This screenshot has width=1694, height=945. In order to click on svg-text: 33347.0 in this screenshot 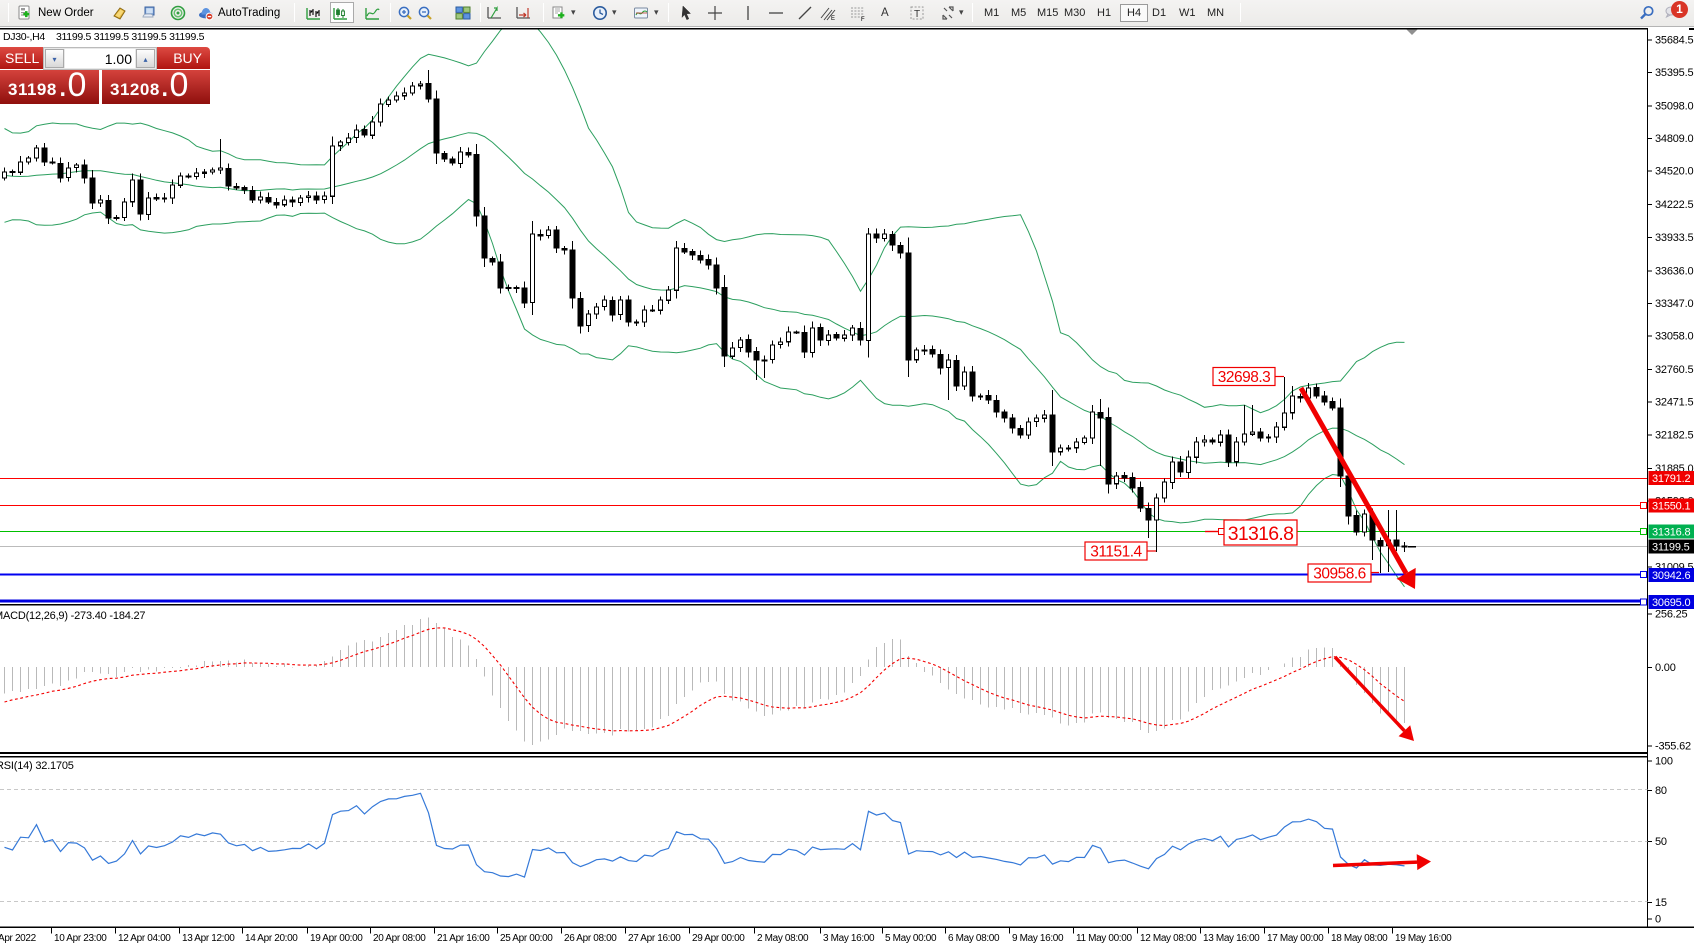, I will do `click(1674, 304)`.